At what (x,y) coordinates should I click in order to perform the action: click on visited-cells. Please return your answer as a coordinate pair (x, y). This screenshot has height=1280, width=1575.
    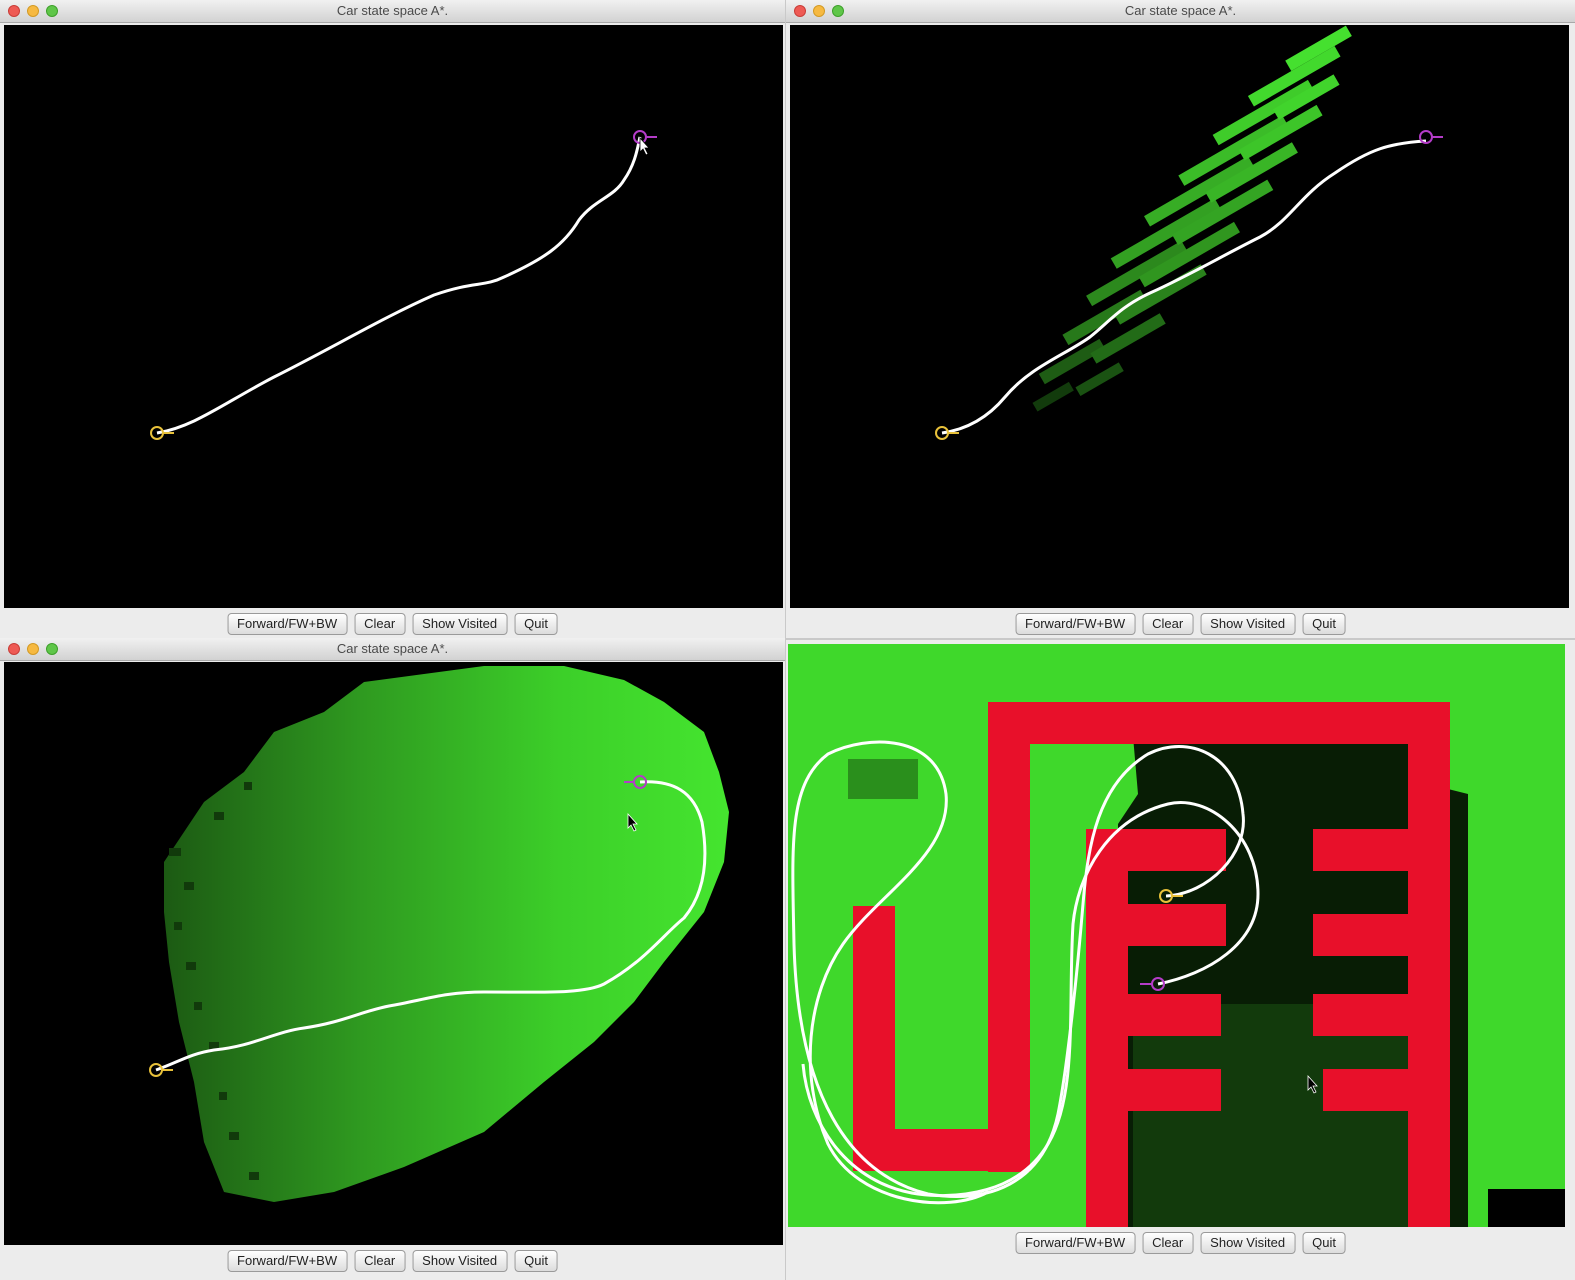
    Looking at the image, I should click on (1192, 218).